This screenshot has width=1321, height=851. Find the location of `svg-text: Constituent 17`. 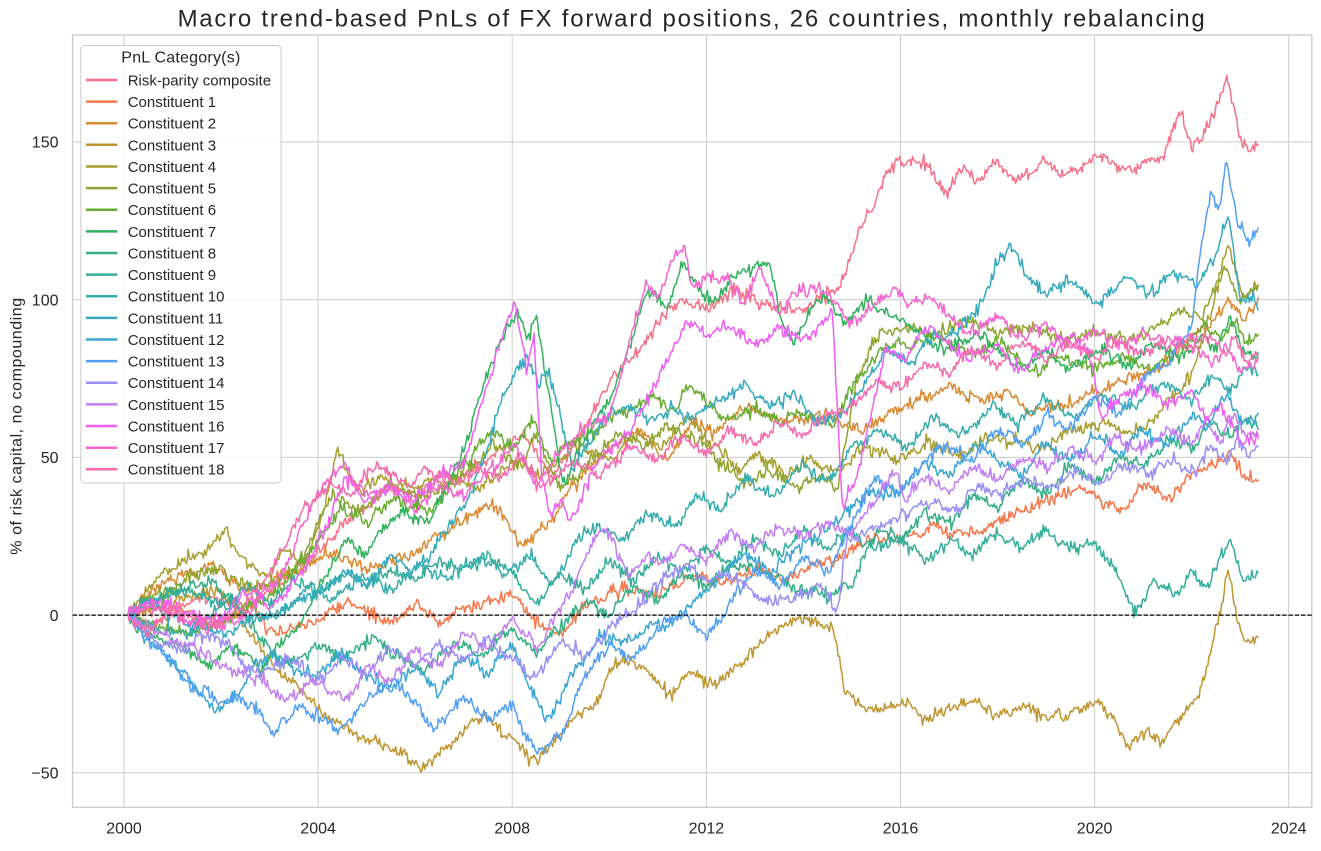

svg-text: Constituent 17 is located at coordinates (176, 448).